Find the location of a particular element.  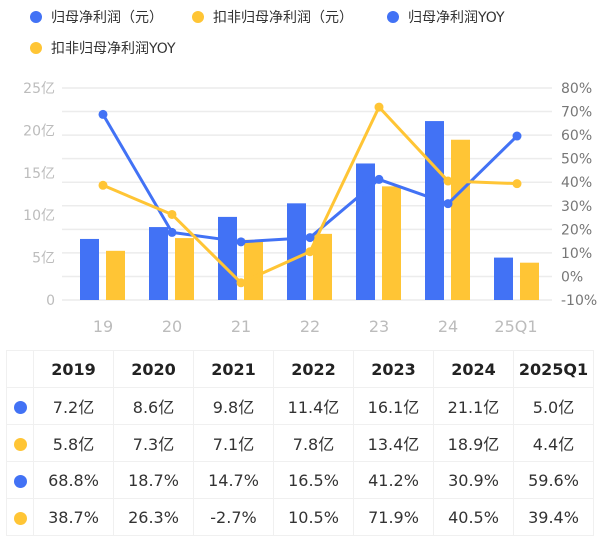

x-axis-tick-label: 22 is located at coordinates (310, 326).